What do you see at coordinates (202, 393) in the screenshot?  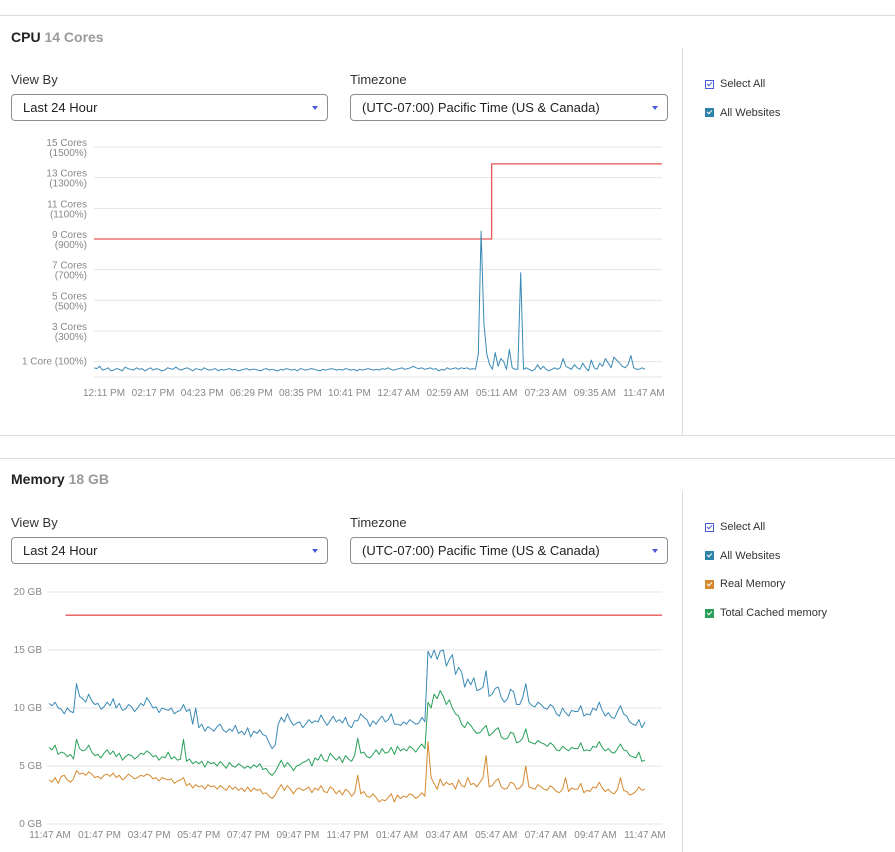 I see `cpu-x-tick-label: 04:23 PM` at bounding box center [202, 393].